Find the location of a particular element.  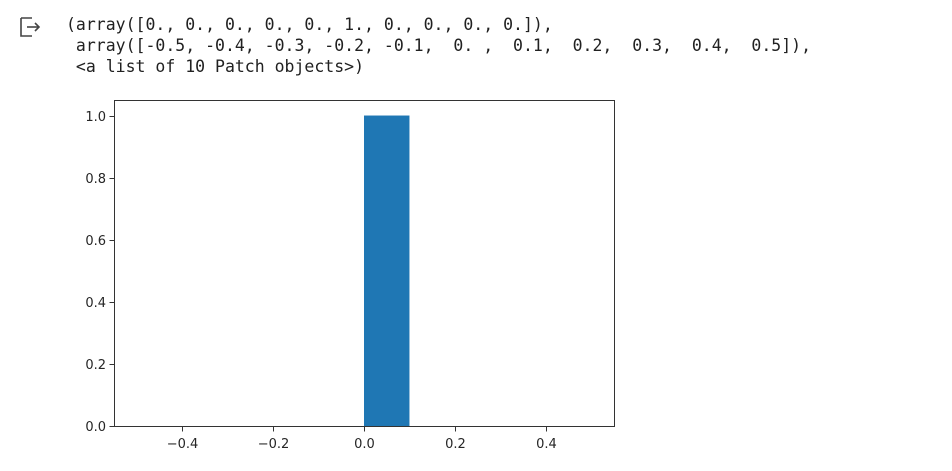

x-tick-label: 0.2 is located at coordinates (455, 444).